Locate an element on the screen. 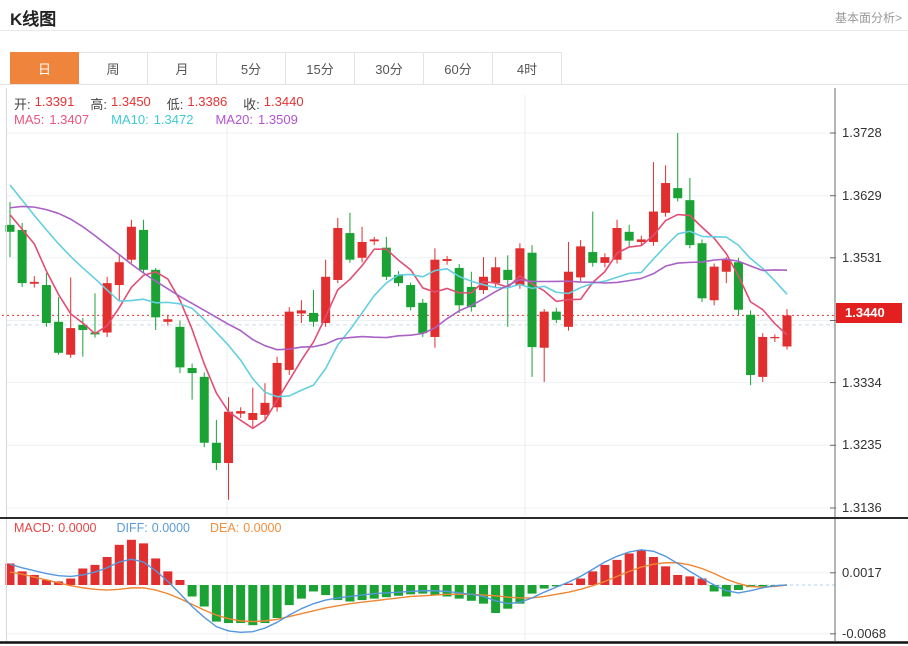 Image resolution: width=908 pixels, height=646 pixels. open-group: 开: 1.3391 is located at coordinates (44, 103).